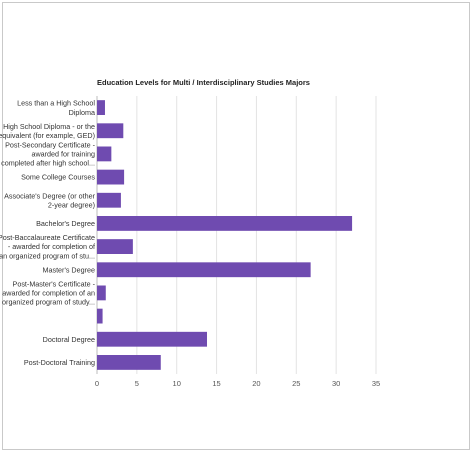 This screenshot has height=474, width=474. Describe the element at coordinates (47, 135) in the screenshot. I see `category-label-line: equivalent (for example, GED)` at that location.